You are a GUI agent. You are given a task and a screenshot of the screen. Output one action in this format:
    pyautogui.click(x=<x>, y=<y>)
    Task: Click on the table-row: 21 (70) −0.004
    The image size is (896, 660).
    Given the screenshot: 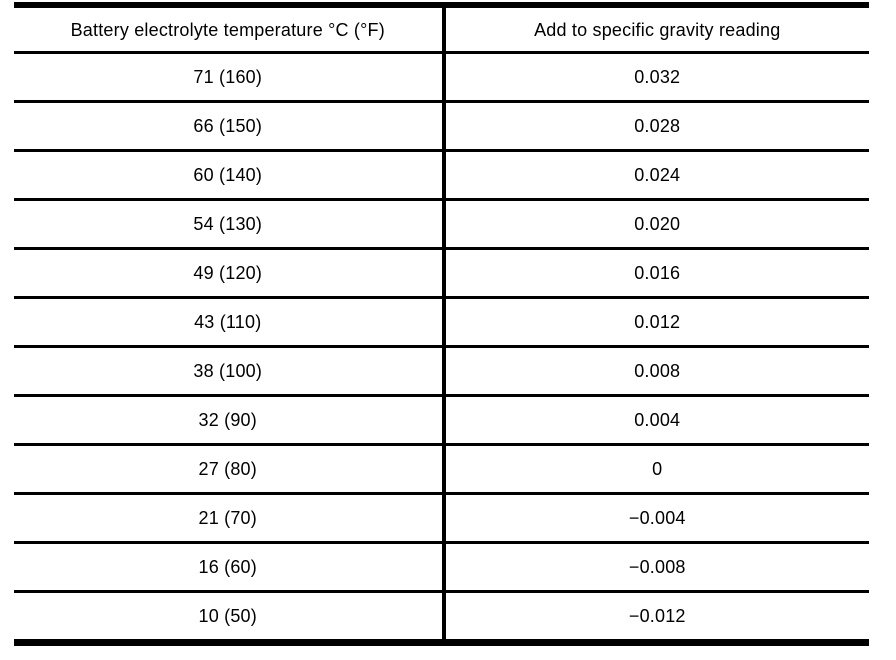 What is the action you would take?
    pyautogui.click(x=441, y=518)
    